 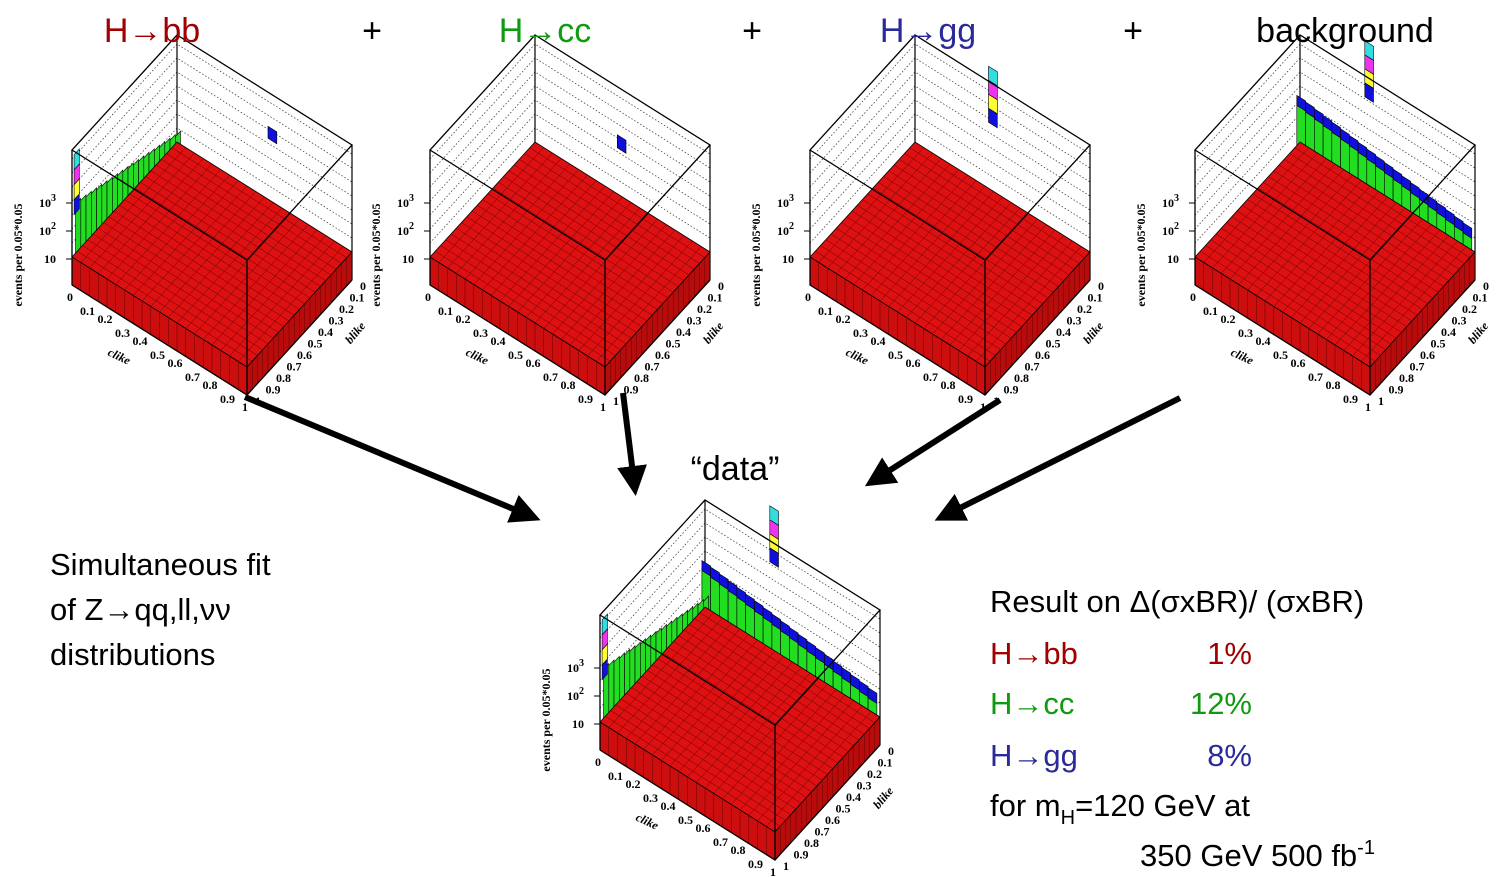 I want to click on x-tick-label: 0.3, so click(x=860, y=333).